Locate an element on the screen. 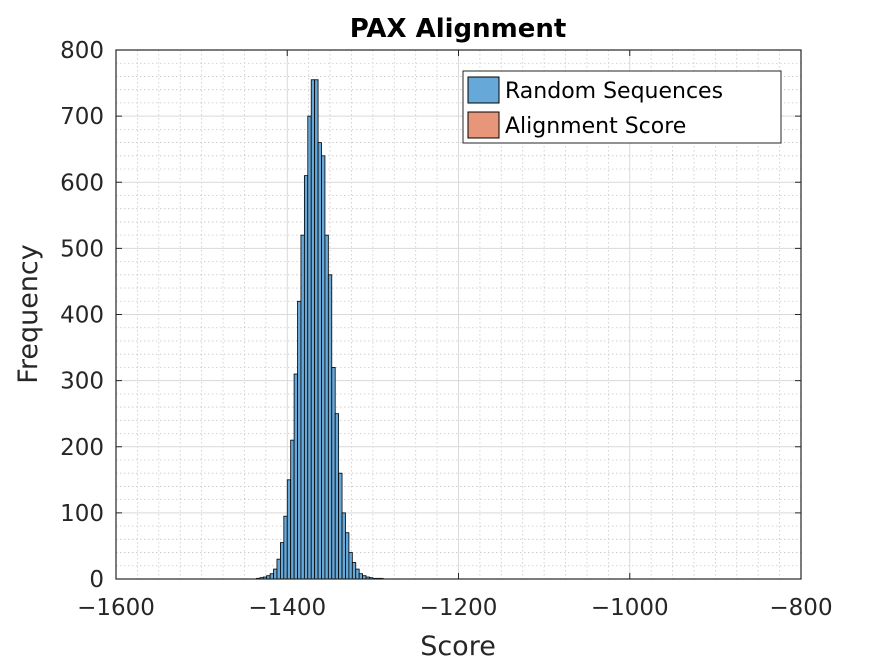  legend-label-random-sequences: Random Sequences is located at coordinates (614, 91).